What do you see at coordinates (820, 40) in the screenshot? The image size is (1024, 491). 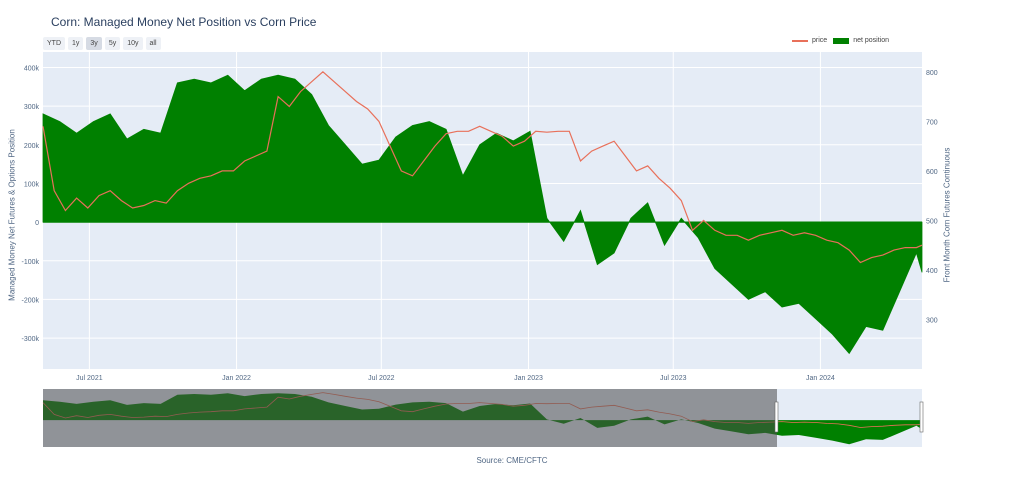 I see `legend-label-price: price` at bounding box center [820, 40].